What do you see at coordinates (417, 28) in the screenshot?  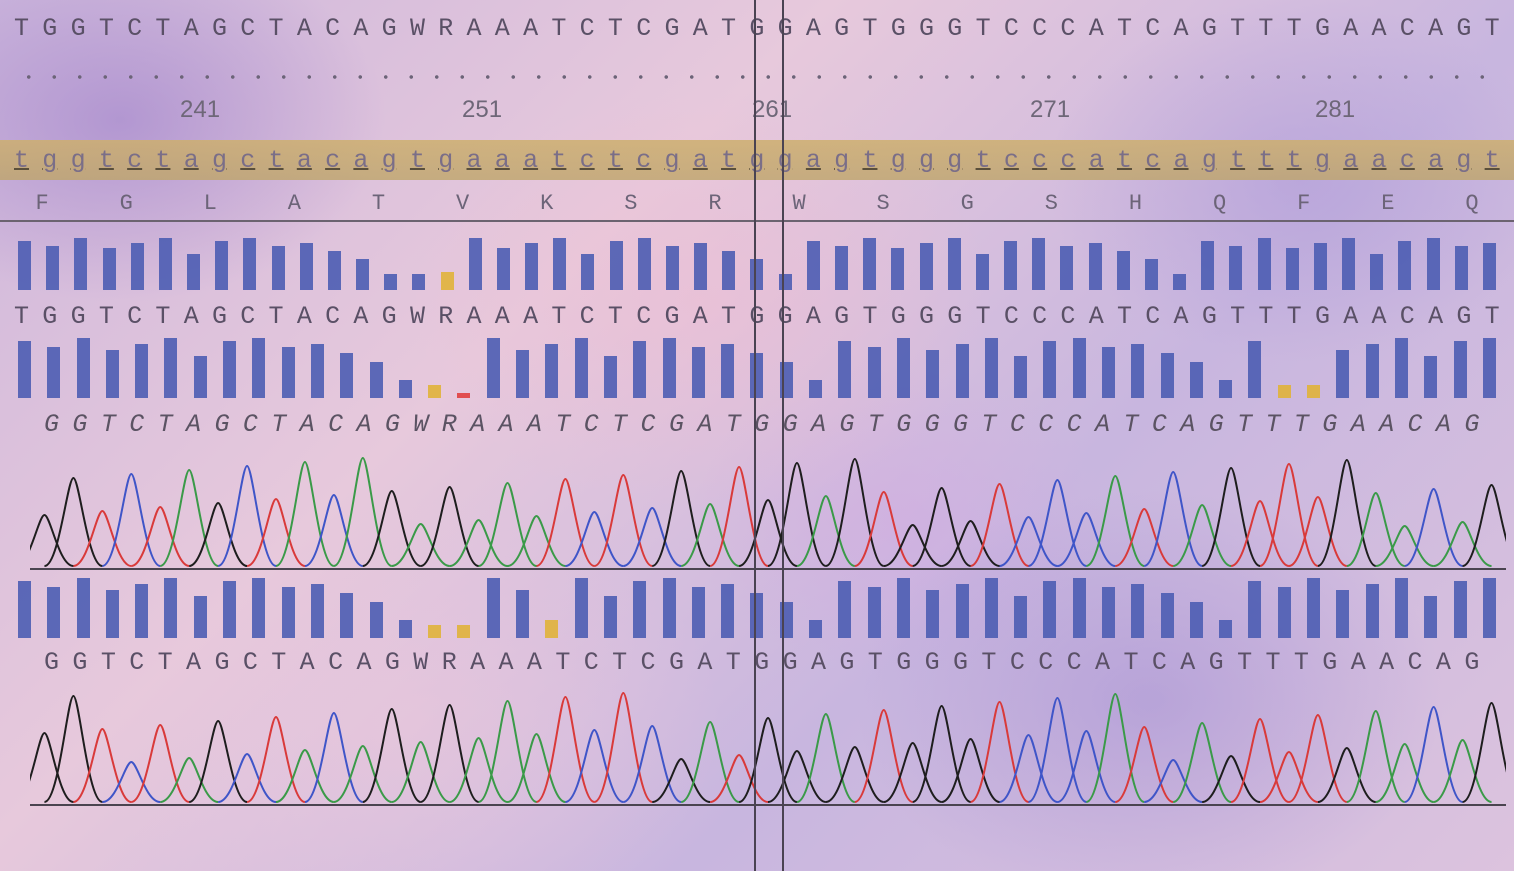 I see `base-letter: W` at bounding box center [417, 28].